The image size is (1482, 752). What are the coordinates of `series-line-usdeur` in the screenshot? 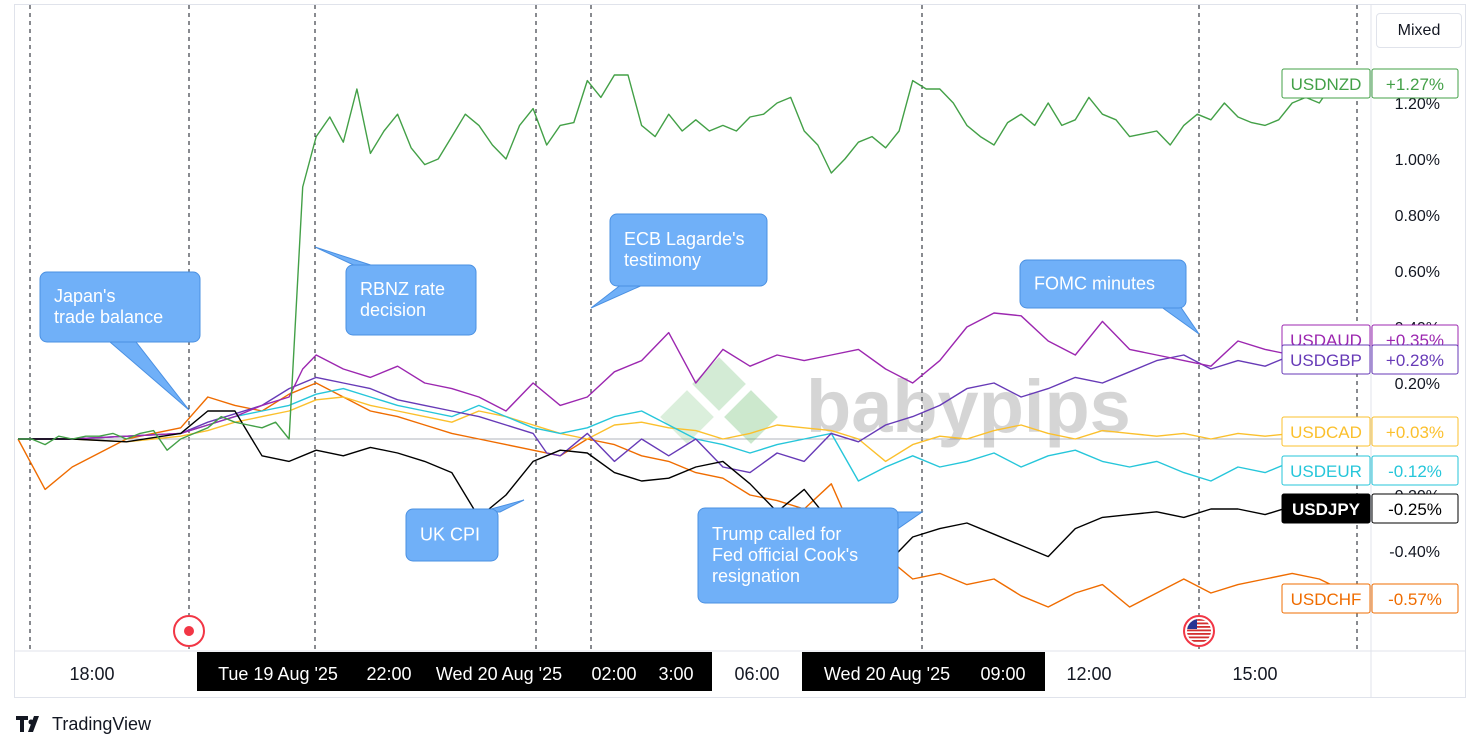 It's located at (689, 434).